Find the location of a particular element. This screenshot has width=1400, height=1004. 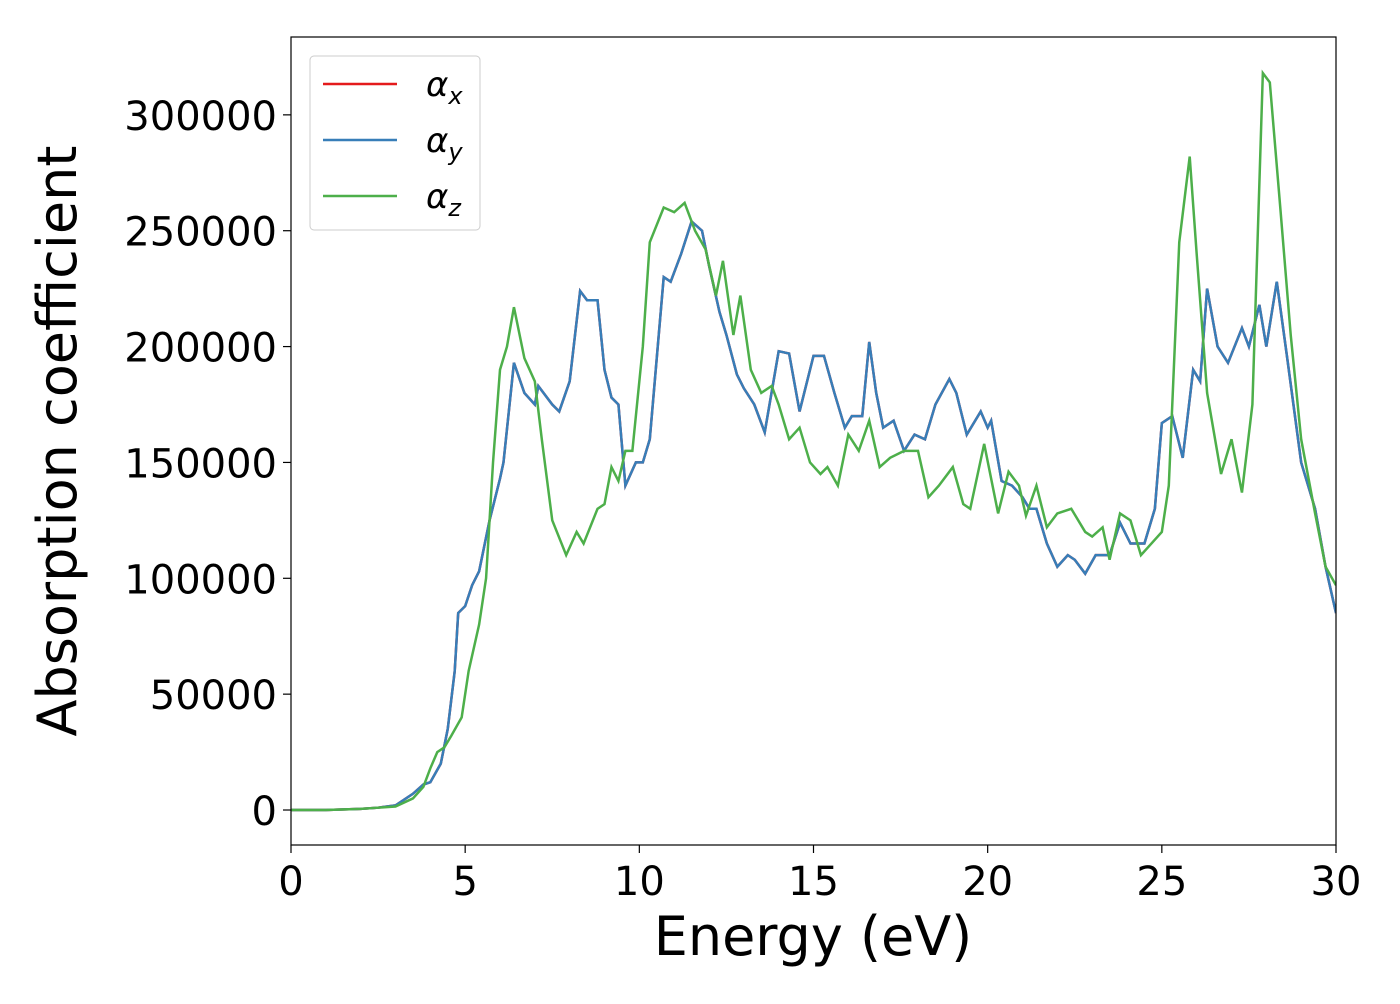

y-tick-label: 50000 is located at coordinates (213, 696).